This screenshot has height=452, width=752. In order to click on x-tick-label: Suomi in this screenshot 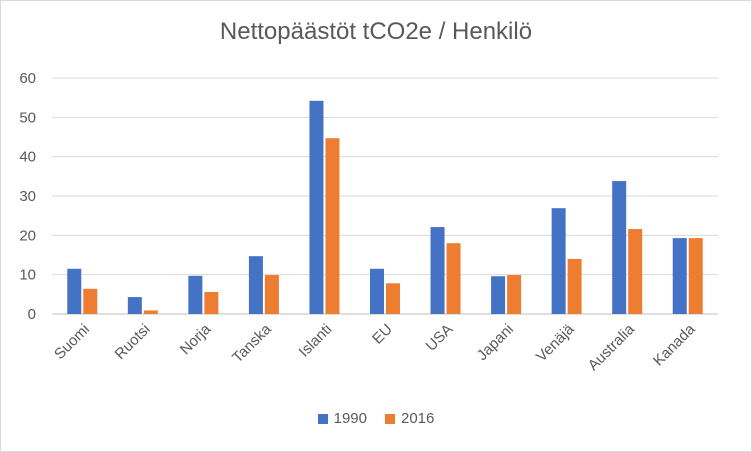, I will do `click(72, 342)`.